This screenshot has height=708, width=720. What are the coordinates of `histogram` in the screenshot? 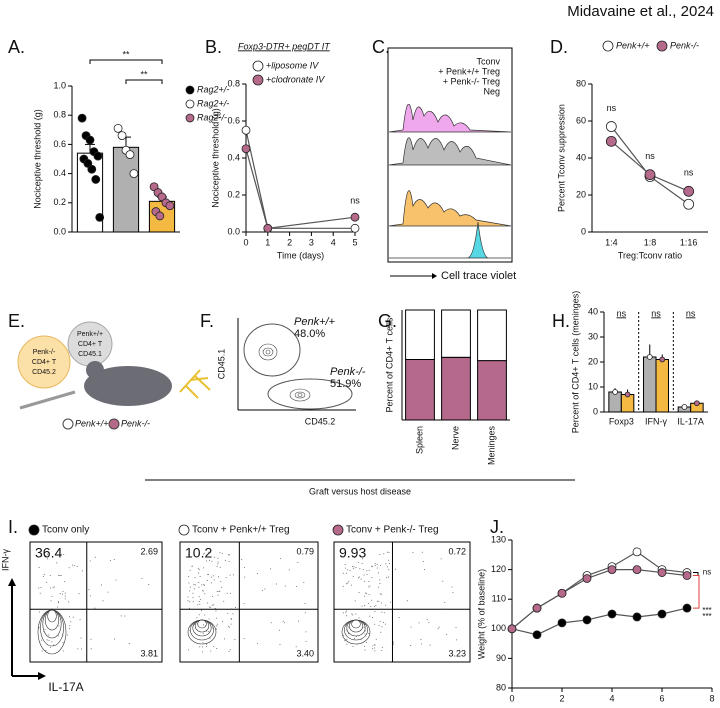 It's located at (450, 118).